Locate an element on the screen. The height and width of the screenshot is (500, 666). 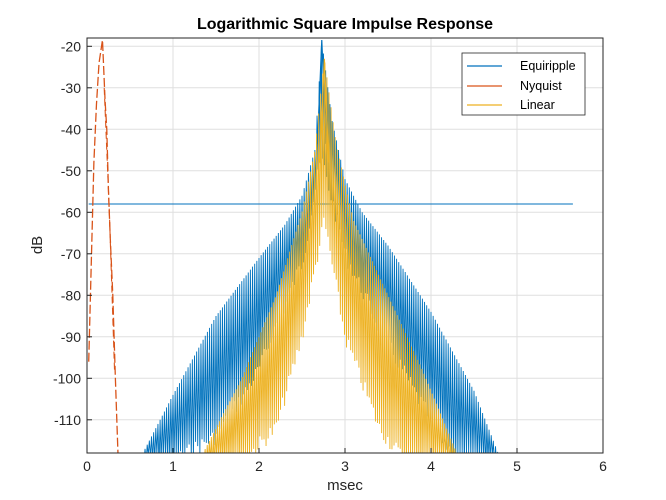
y-tick-label: -50 is located at coordinates (71, 171).